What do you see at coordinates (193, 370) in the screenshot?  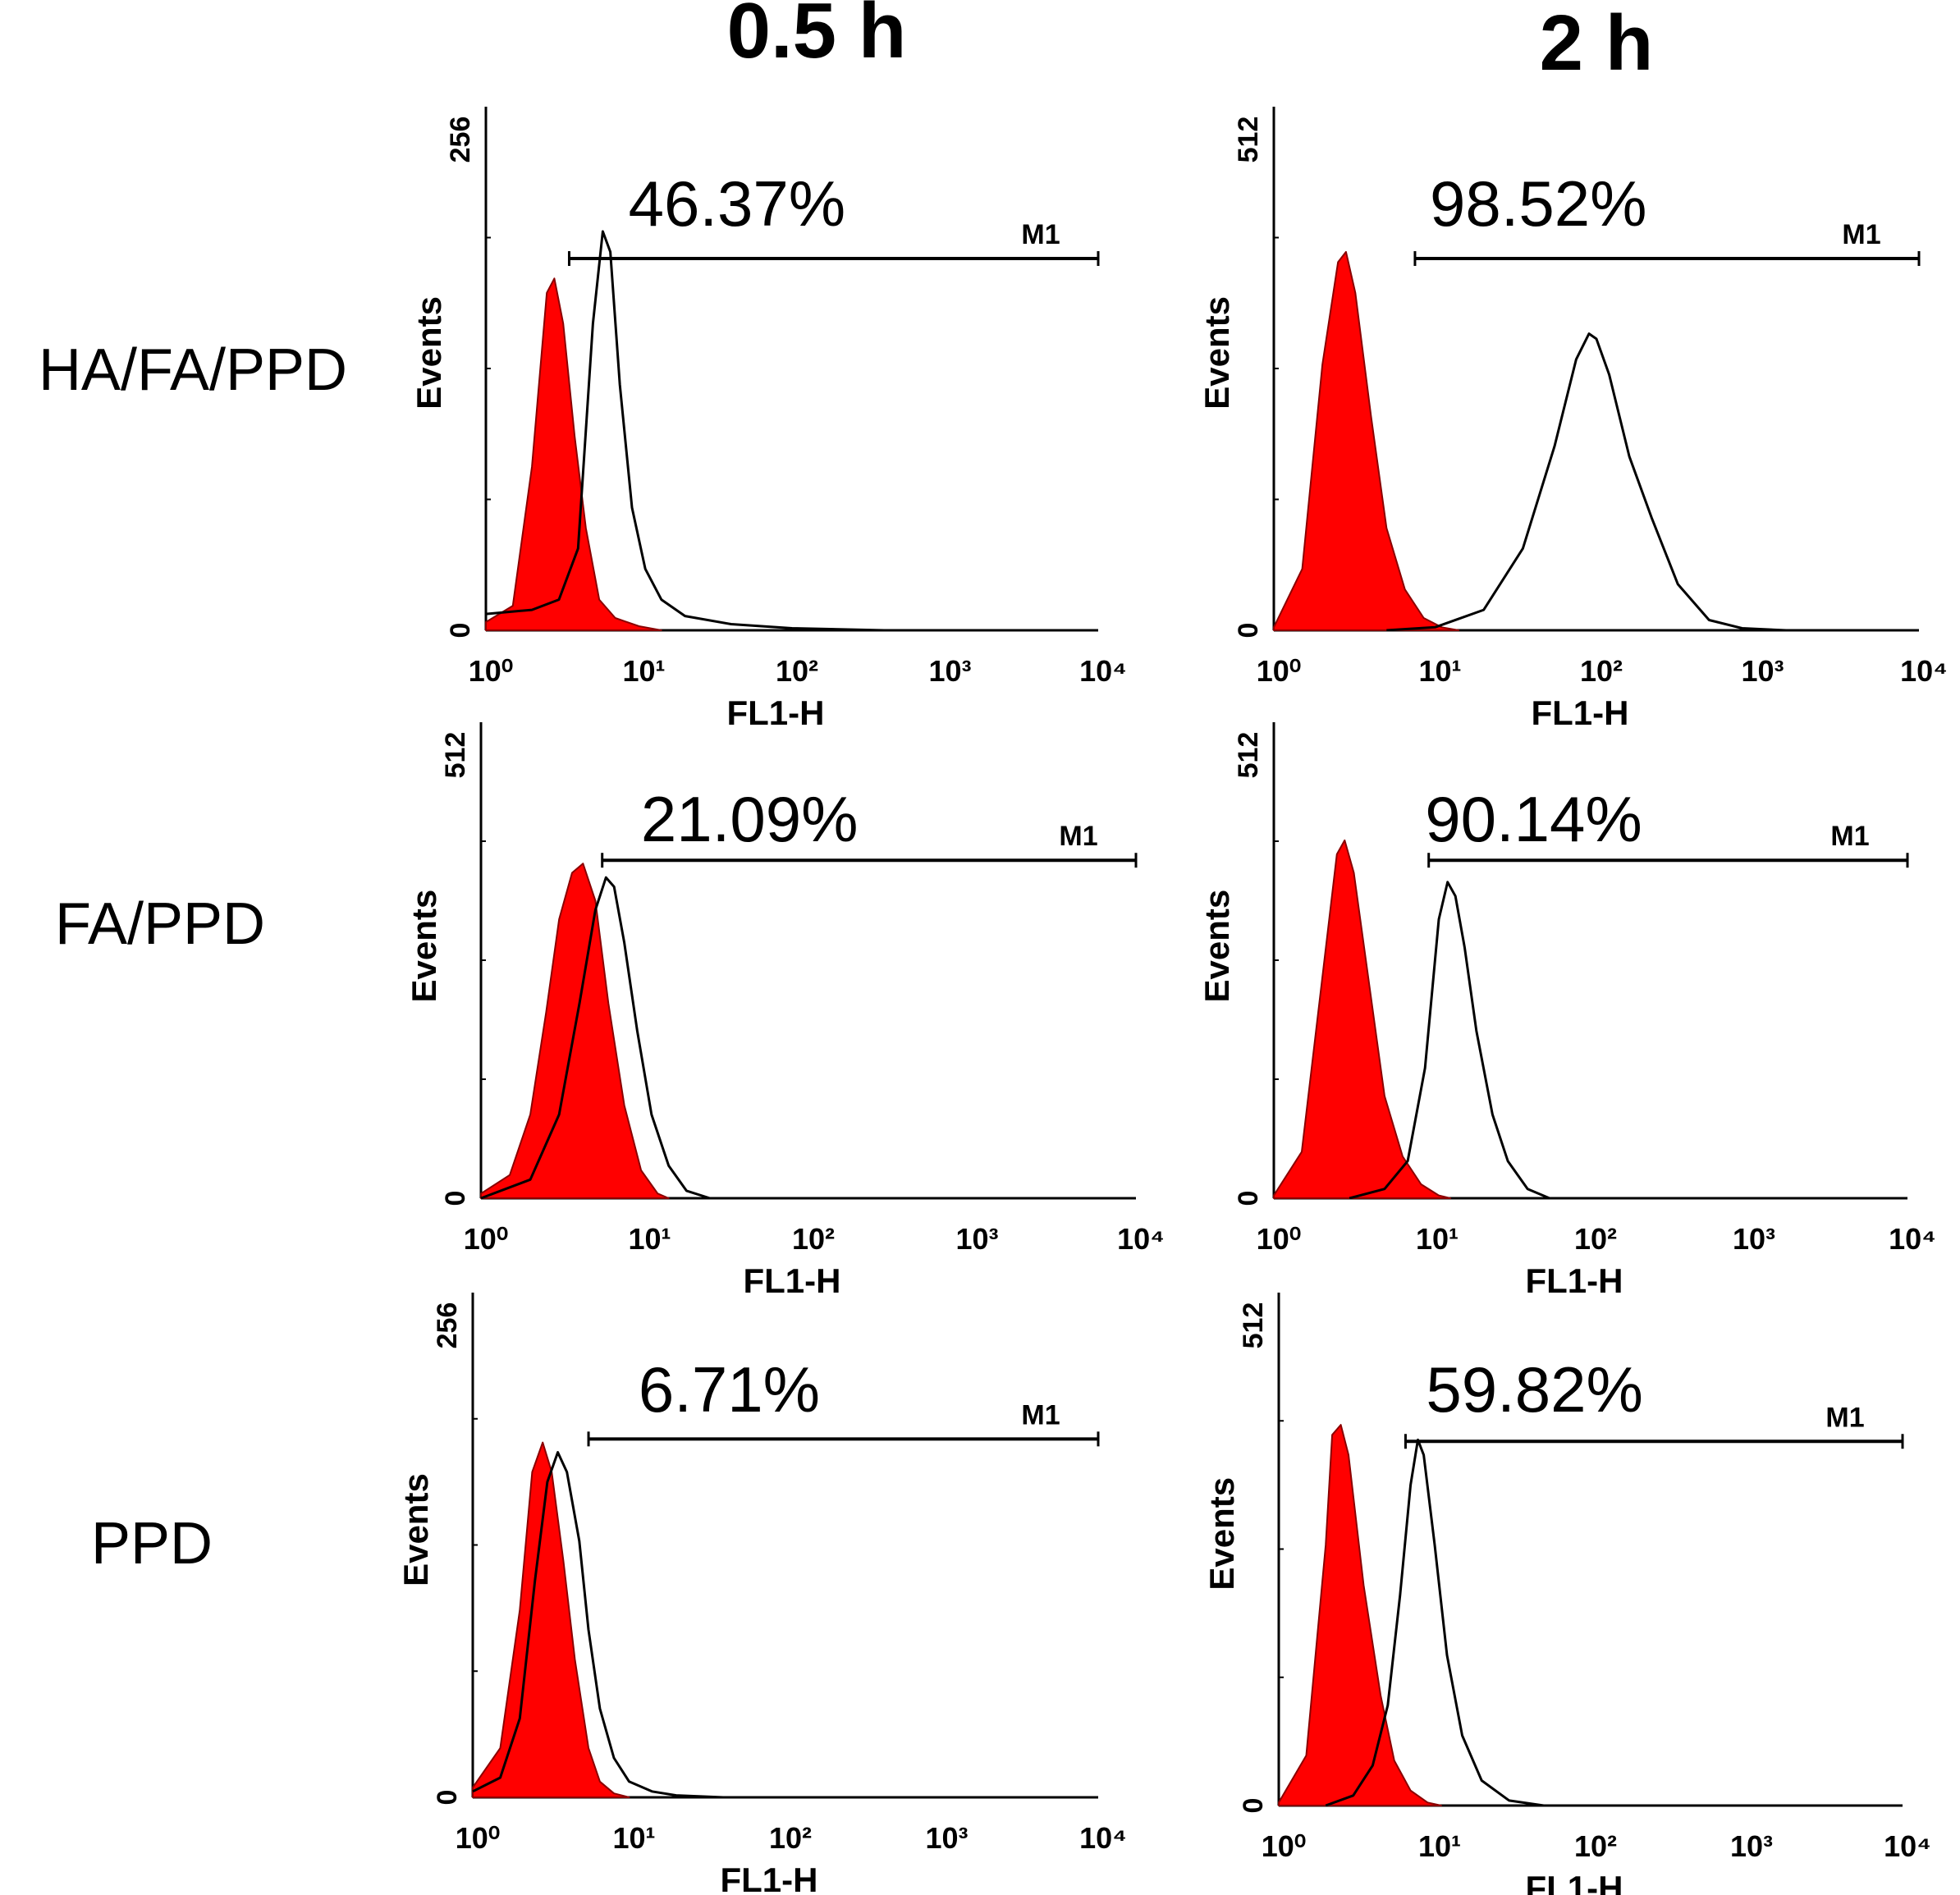 I see `row-label-ha-fa-ppd: HA/FA/PPD` at bounding box center [193, 370].